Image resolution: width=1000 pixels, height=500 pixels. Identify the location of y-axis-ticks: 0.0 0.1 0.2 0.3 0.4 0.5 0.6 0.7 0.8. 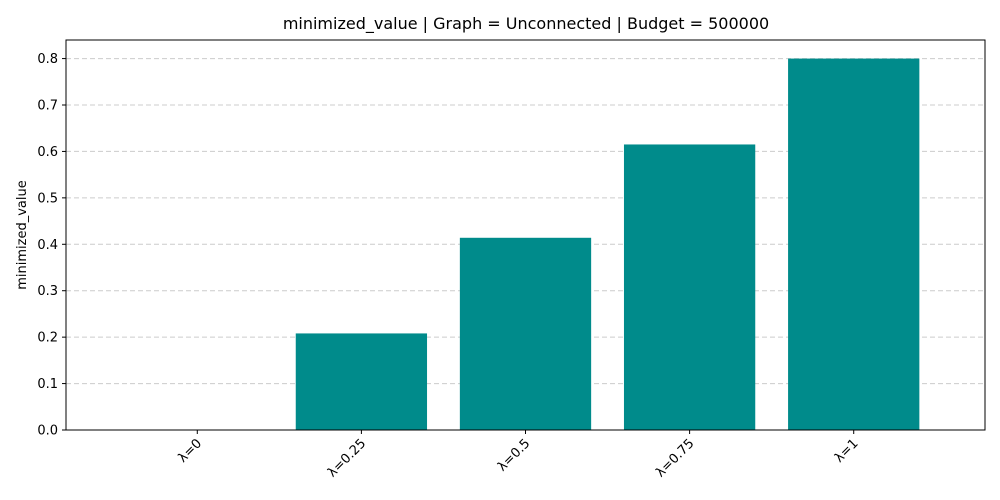
(51, 245).